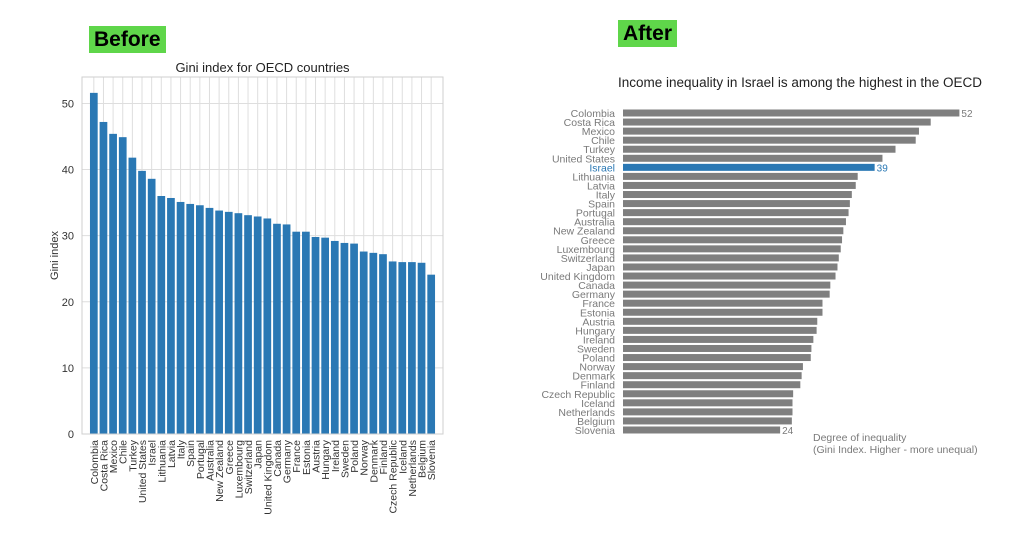 The image size is (1022, 547). I want to click on y-tick-label: Estonia, so click(597, 313).